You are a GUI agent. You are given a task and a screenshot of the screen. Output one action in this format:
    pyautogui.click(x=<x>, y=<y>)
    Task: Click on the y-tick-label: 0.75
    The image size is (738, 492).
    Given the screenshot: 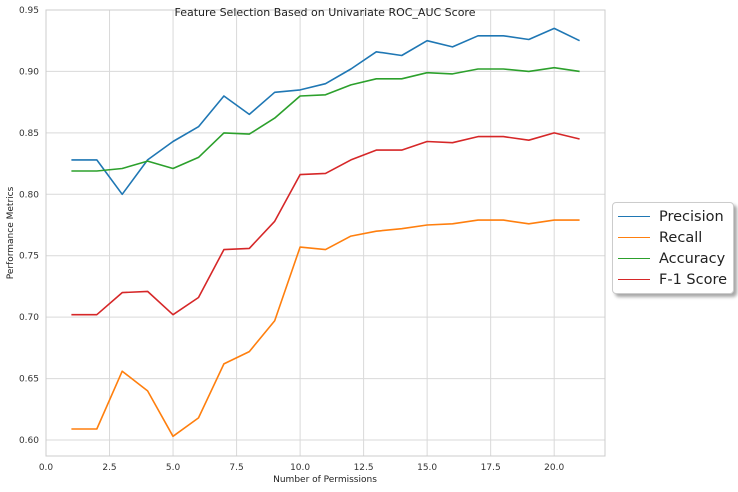 What is the action you would take?
    pyautogui.click(x=29, y=257)
    